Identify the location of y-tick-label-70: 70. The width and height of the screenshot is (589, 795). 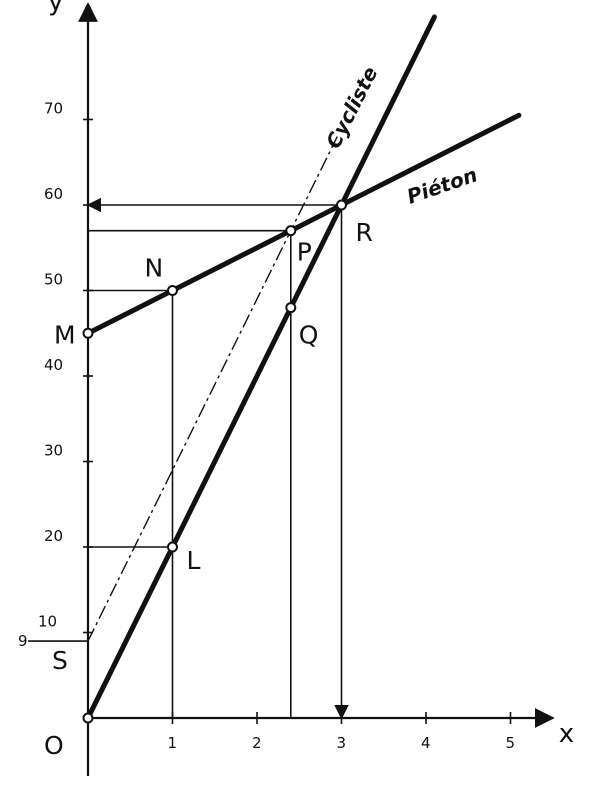
(53, 109).